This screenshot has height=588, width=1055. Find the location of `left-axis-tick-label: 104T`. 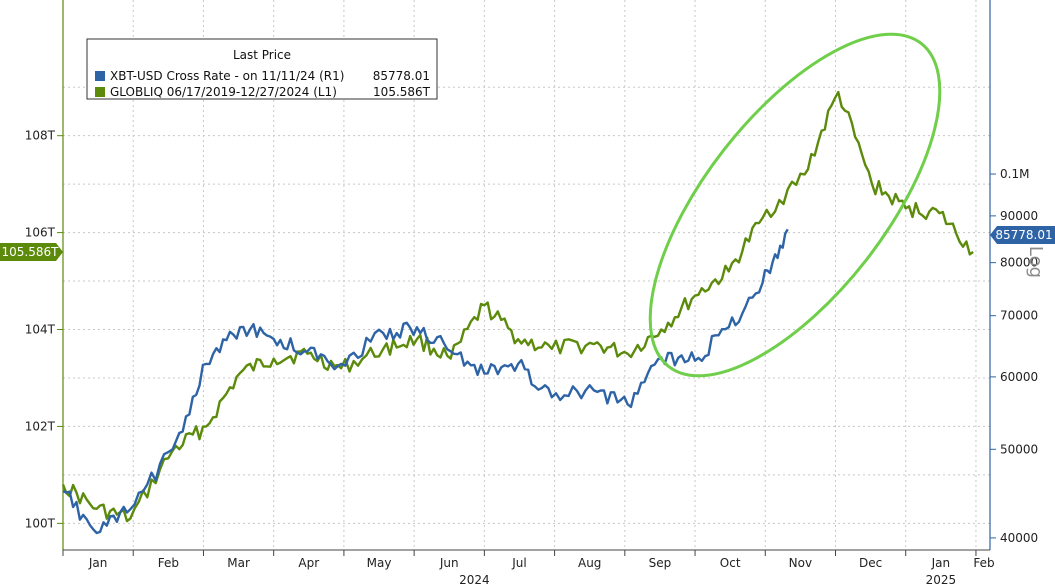

left-axis-tick-label: 104T is located at coordinates (40, 330).